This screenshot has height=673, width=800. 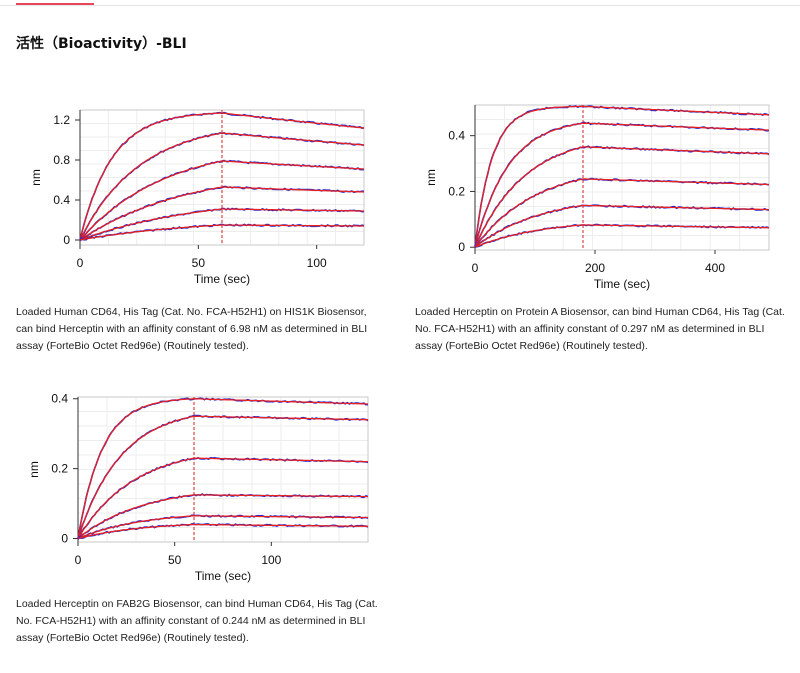 I want to click on chart-svg: 0 0.2 0.4 0 50 100 Time (sec) nm, so click(x=198, y=487).